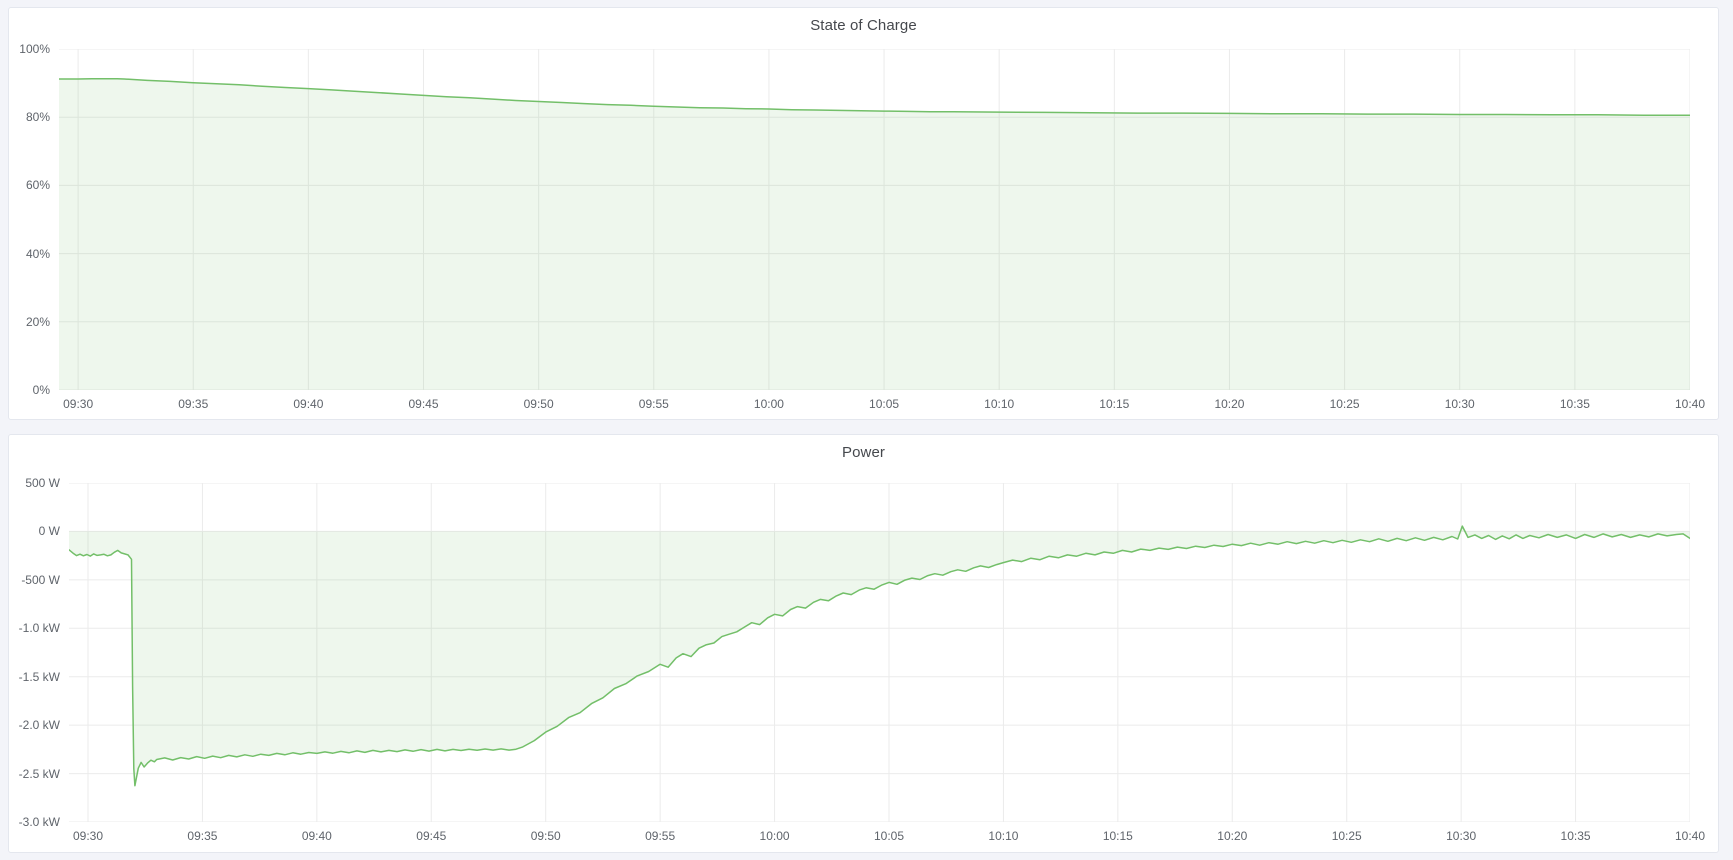 This screenshot has height=860, width=1733. Describe the element at coordinates (41, 390) in the screenshot. I see `y-axis-tick-label: 0%` at that location.